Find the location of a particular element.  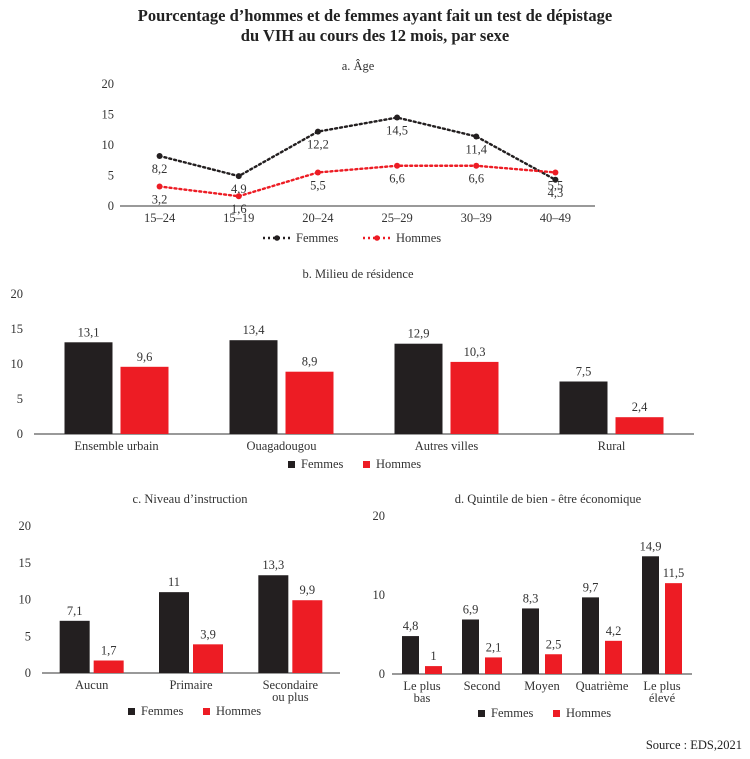

data-label: 8,2 is located at coordinates (160, 169).